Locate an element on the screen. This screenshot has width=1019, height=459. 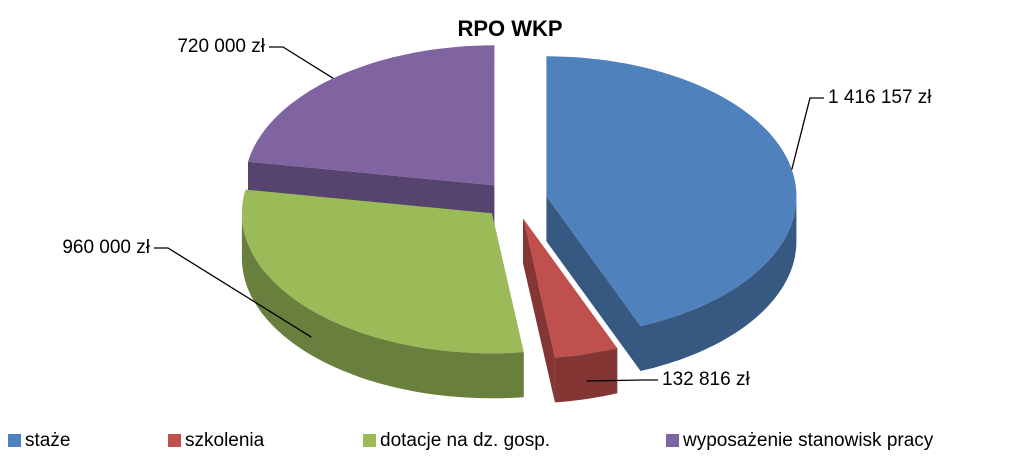
legend-label: staże is located at coordinates (47, 440).